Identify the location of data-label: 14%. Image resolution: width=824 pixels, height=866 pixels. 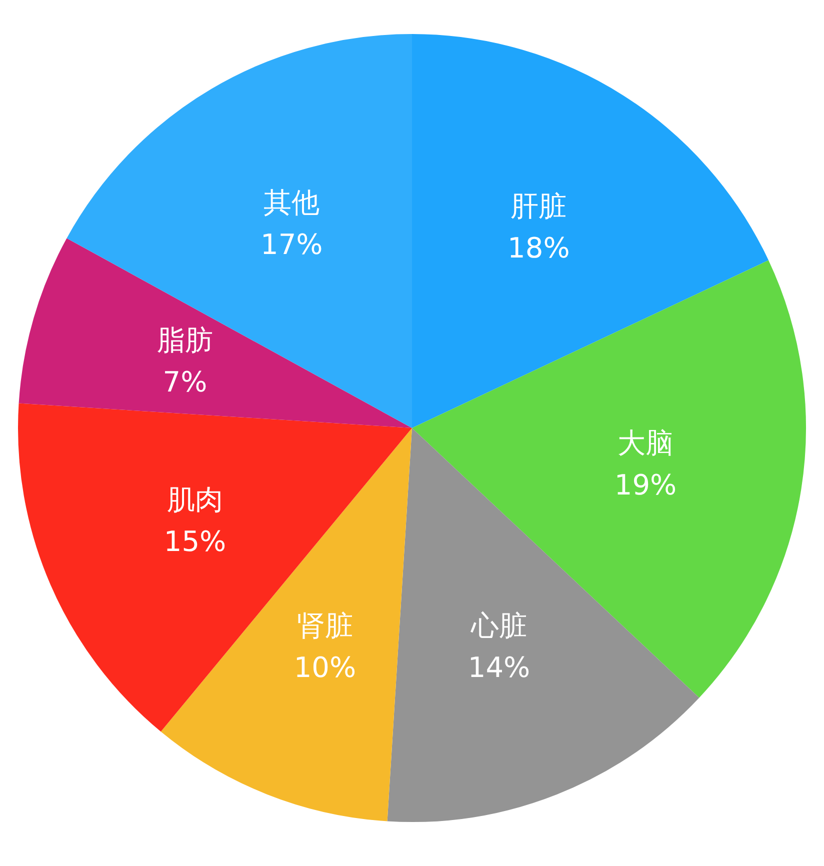
(499, 667).